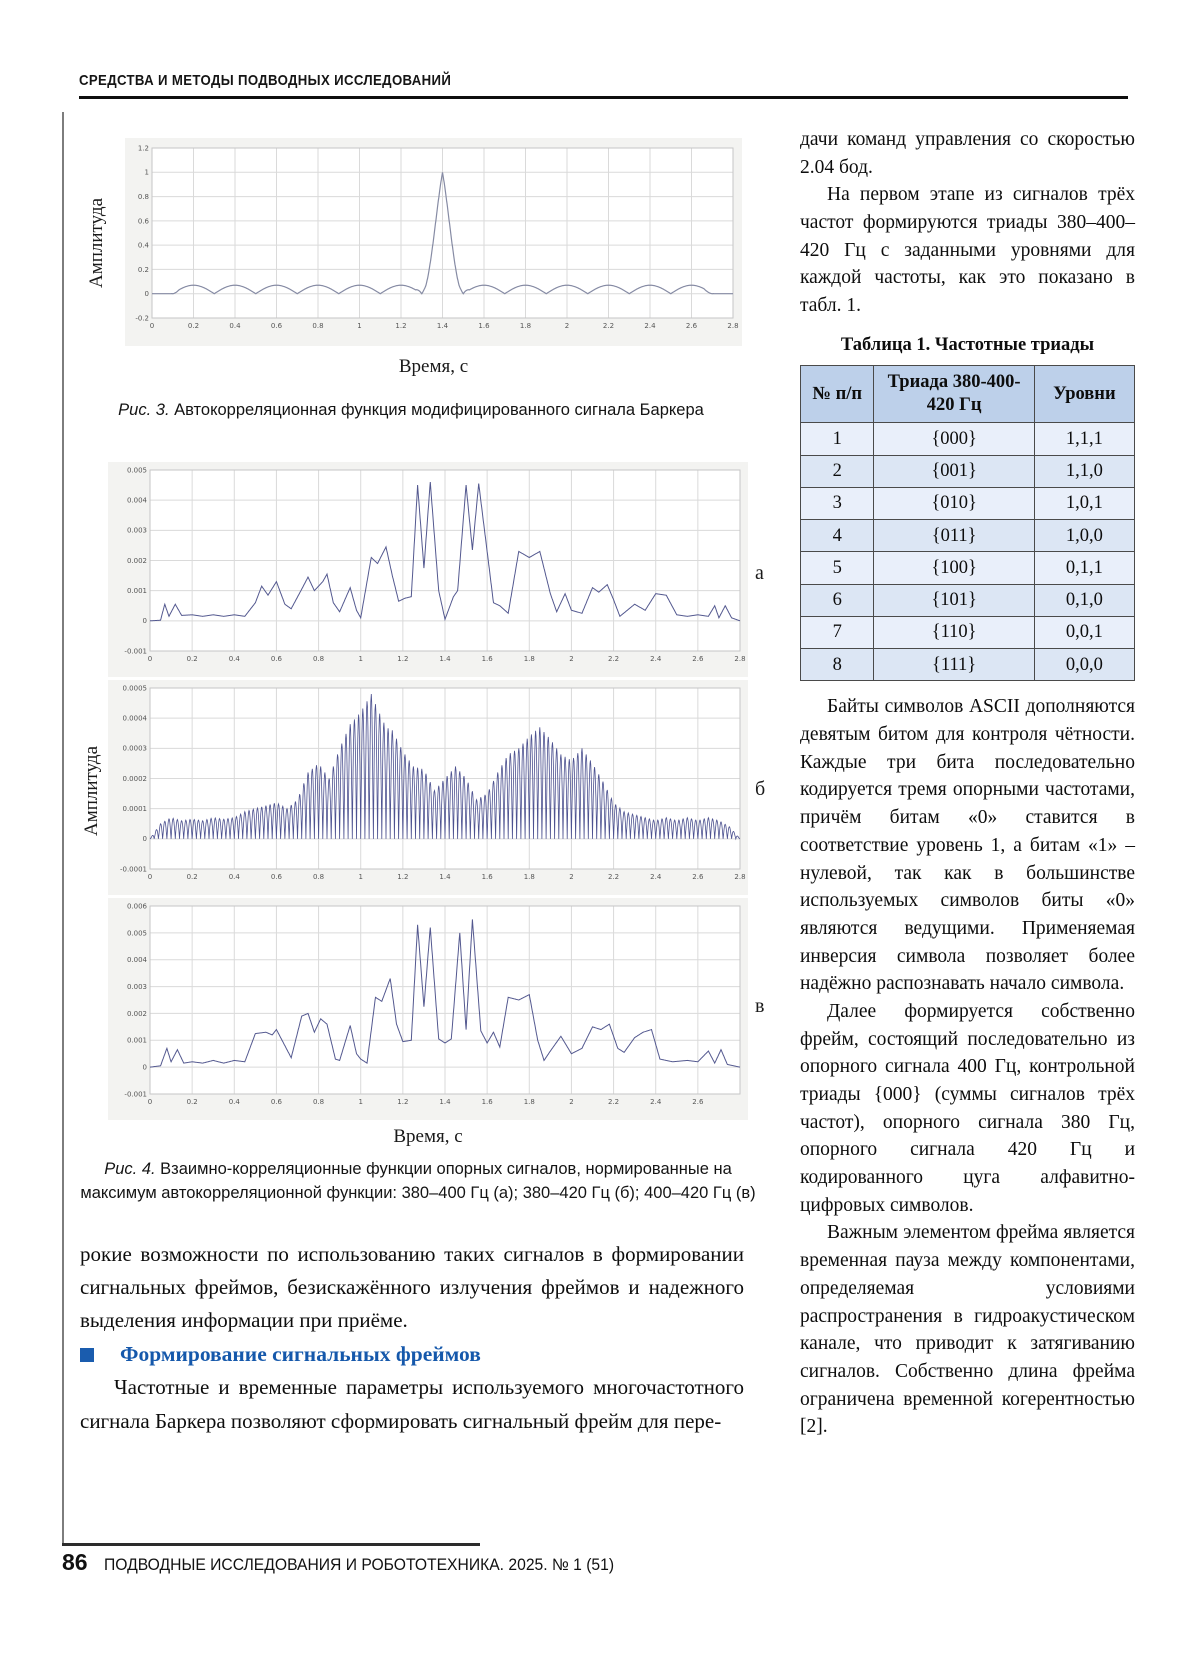 The image size is (1200, 1656). I want to click on figure4-ylabel: Амплитуда, so click(91, 791).